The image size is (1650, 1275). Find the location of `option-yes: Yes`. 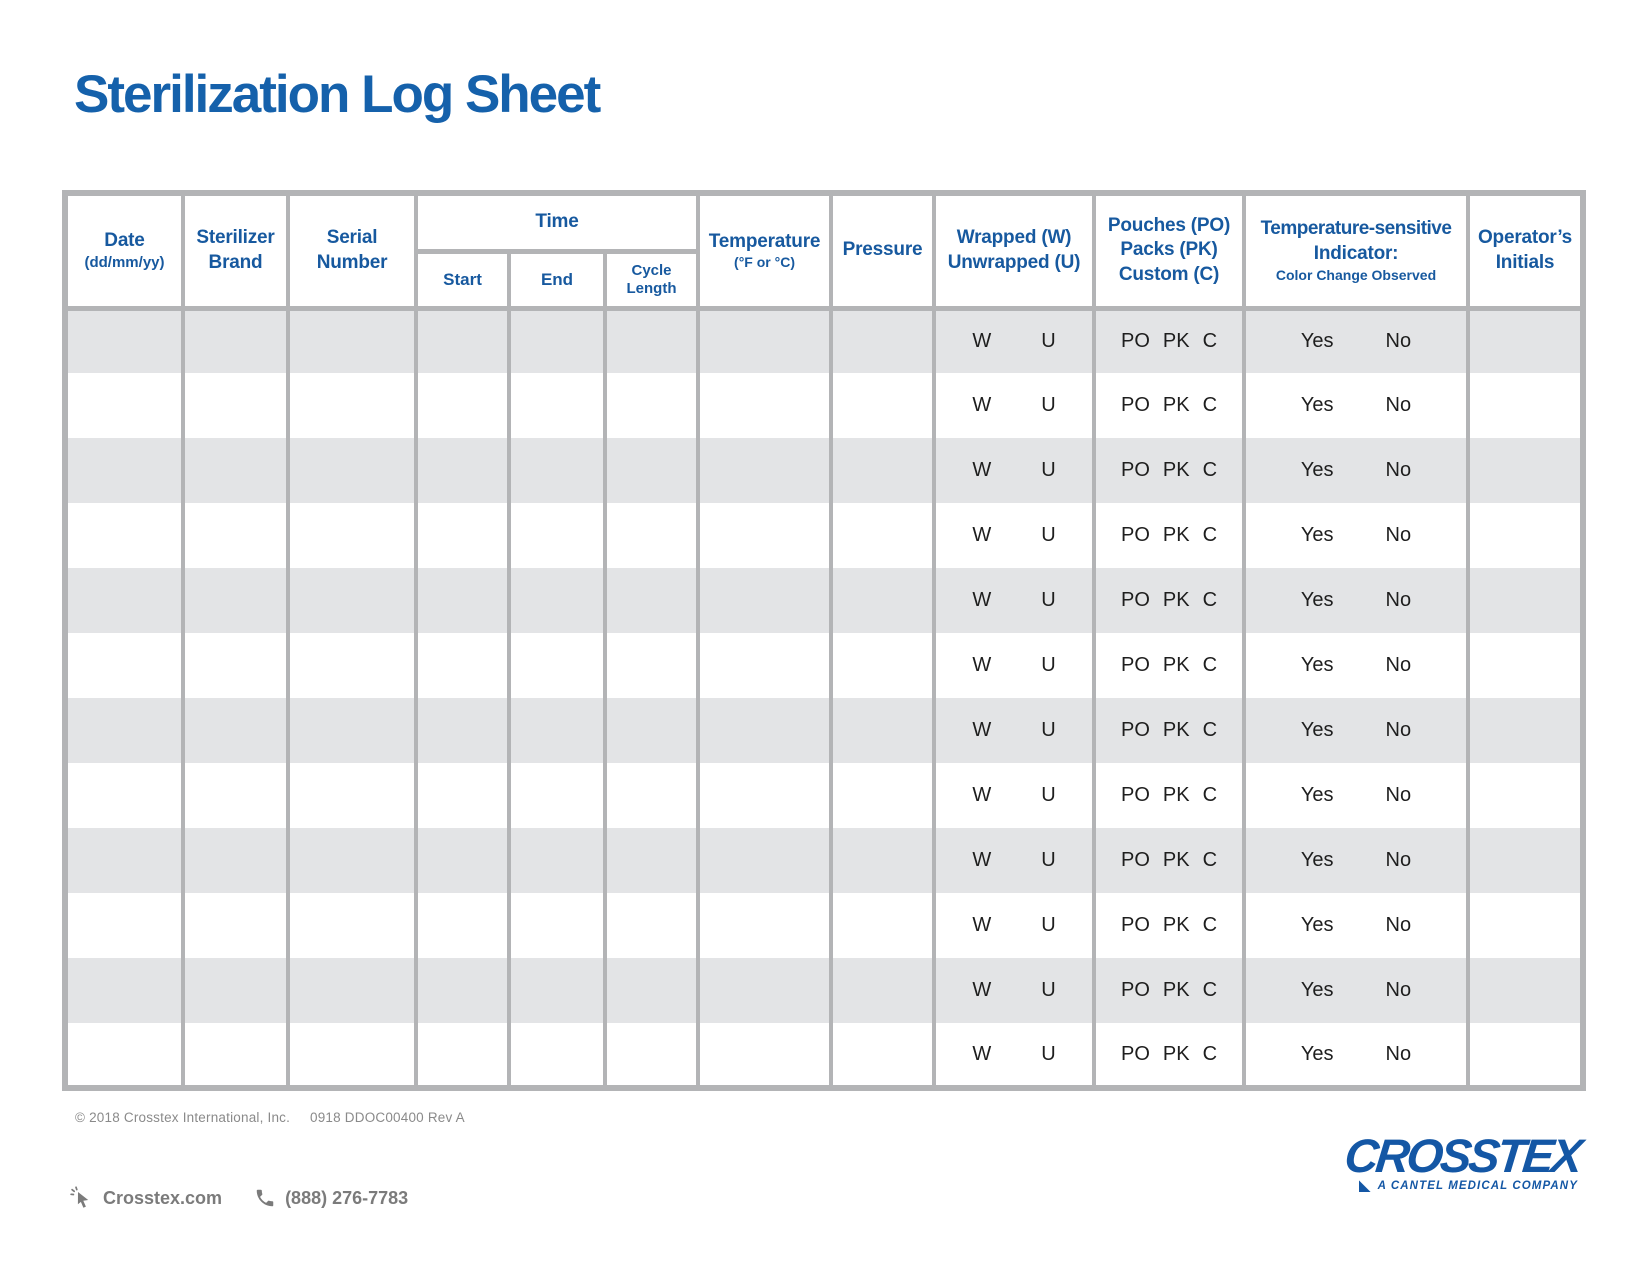

option-yes: Yes is located at coordinates (1317, 860).